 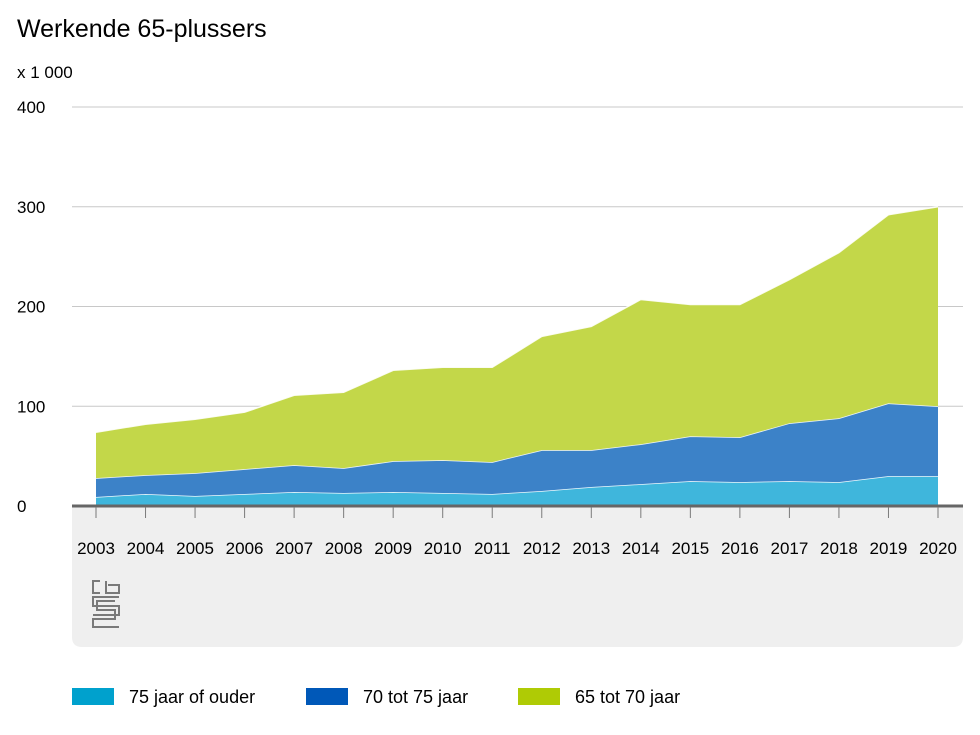 What do you see at coordinates (96, 548) in the screenshot?
I see `x-tick-label: 2003` at bounding box center [96, 548].